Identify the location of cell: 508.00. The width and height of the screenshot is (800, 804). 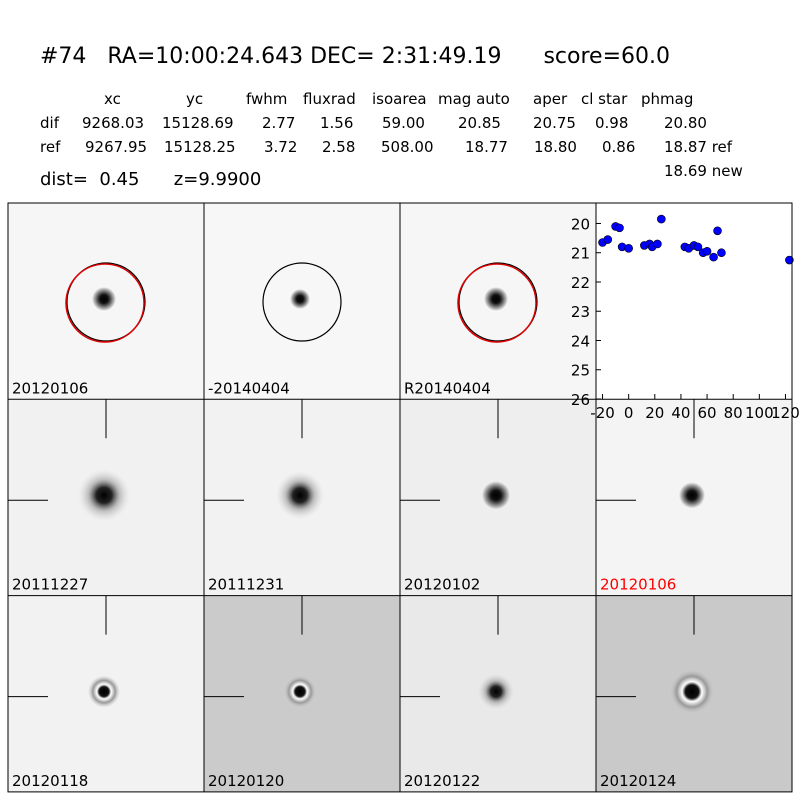
(407, 147).